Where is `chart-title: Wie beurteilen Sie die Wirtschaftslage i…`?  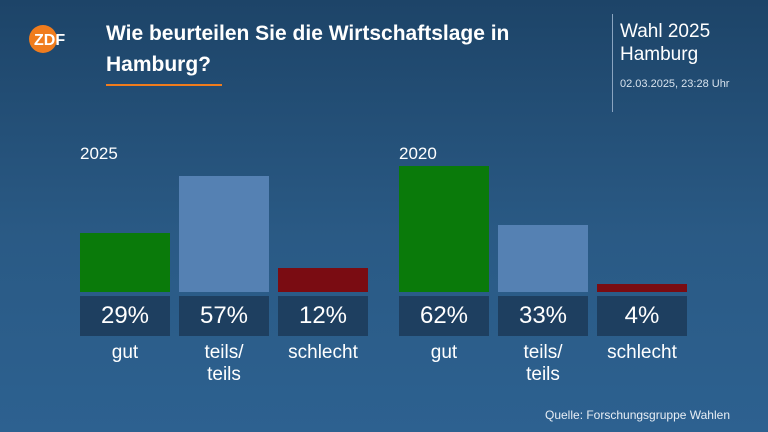
chart-title: Wie beurteilen Sie die Wirtschaftslage i… is located at coordinates (308, 49).